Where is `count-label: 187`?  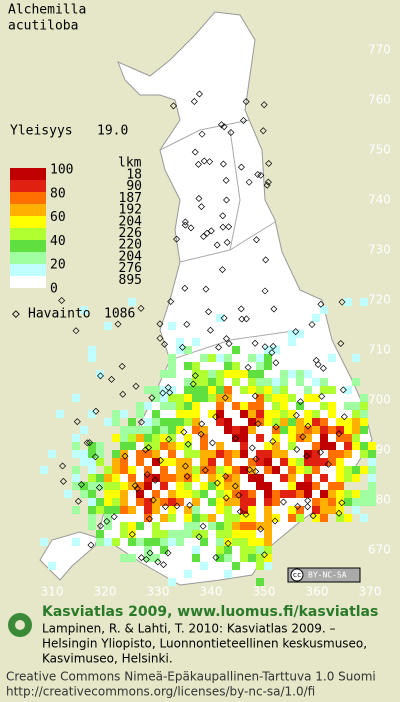
count-label: 187 is located at coordinates (130, 198).